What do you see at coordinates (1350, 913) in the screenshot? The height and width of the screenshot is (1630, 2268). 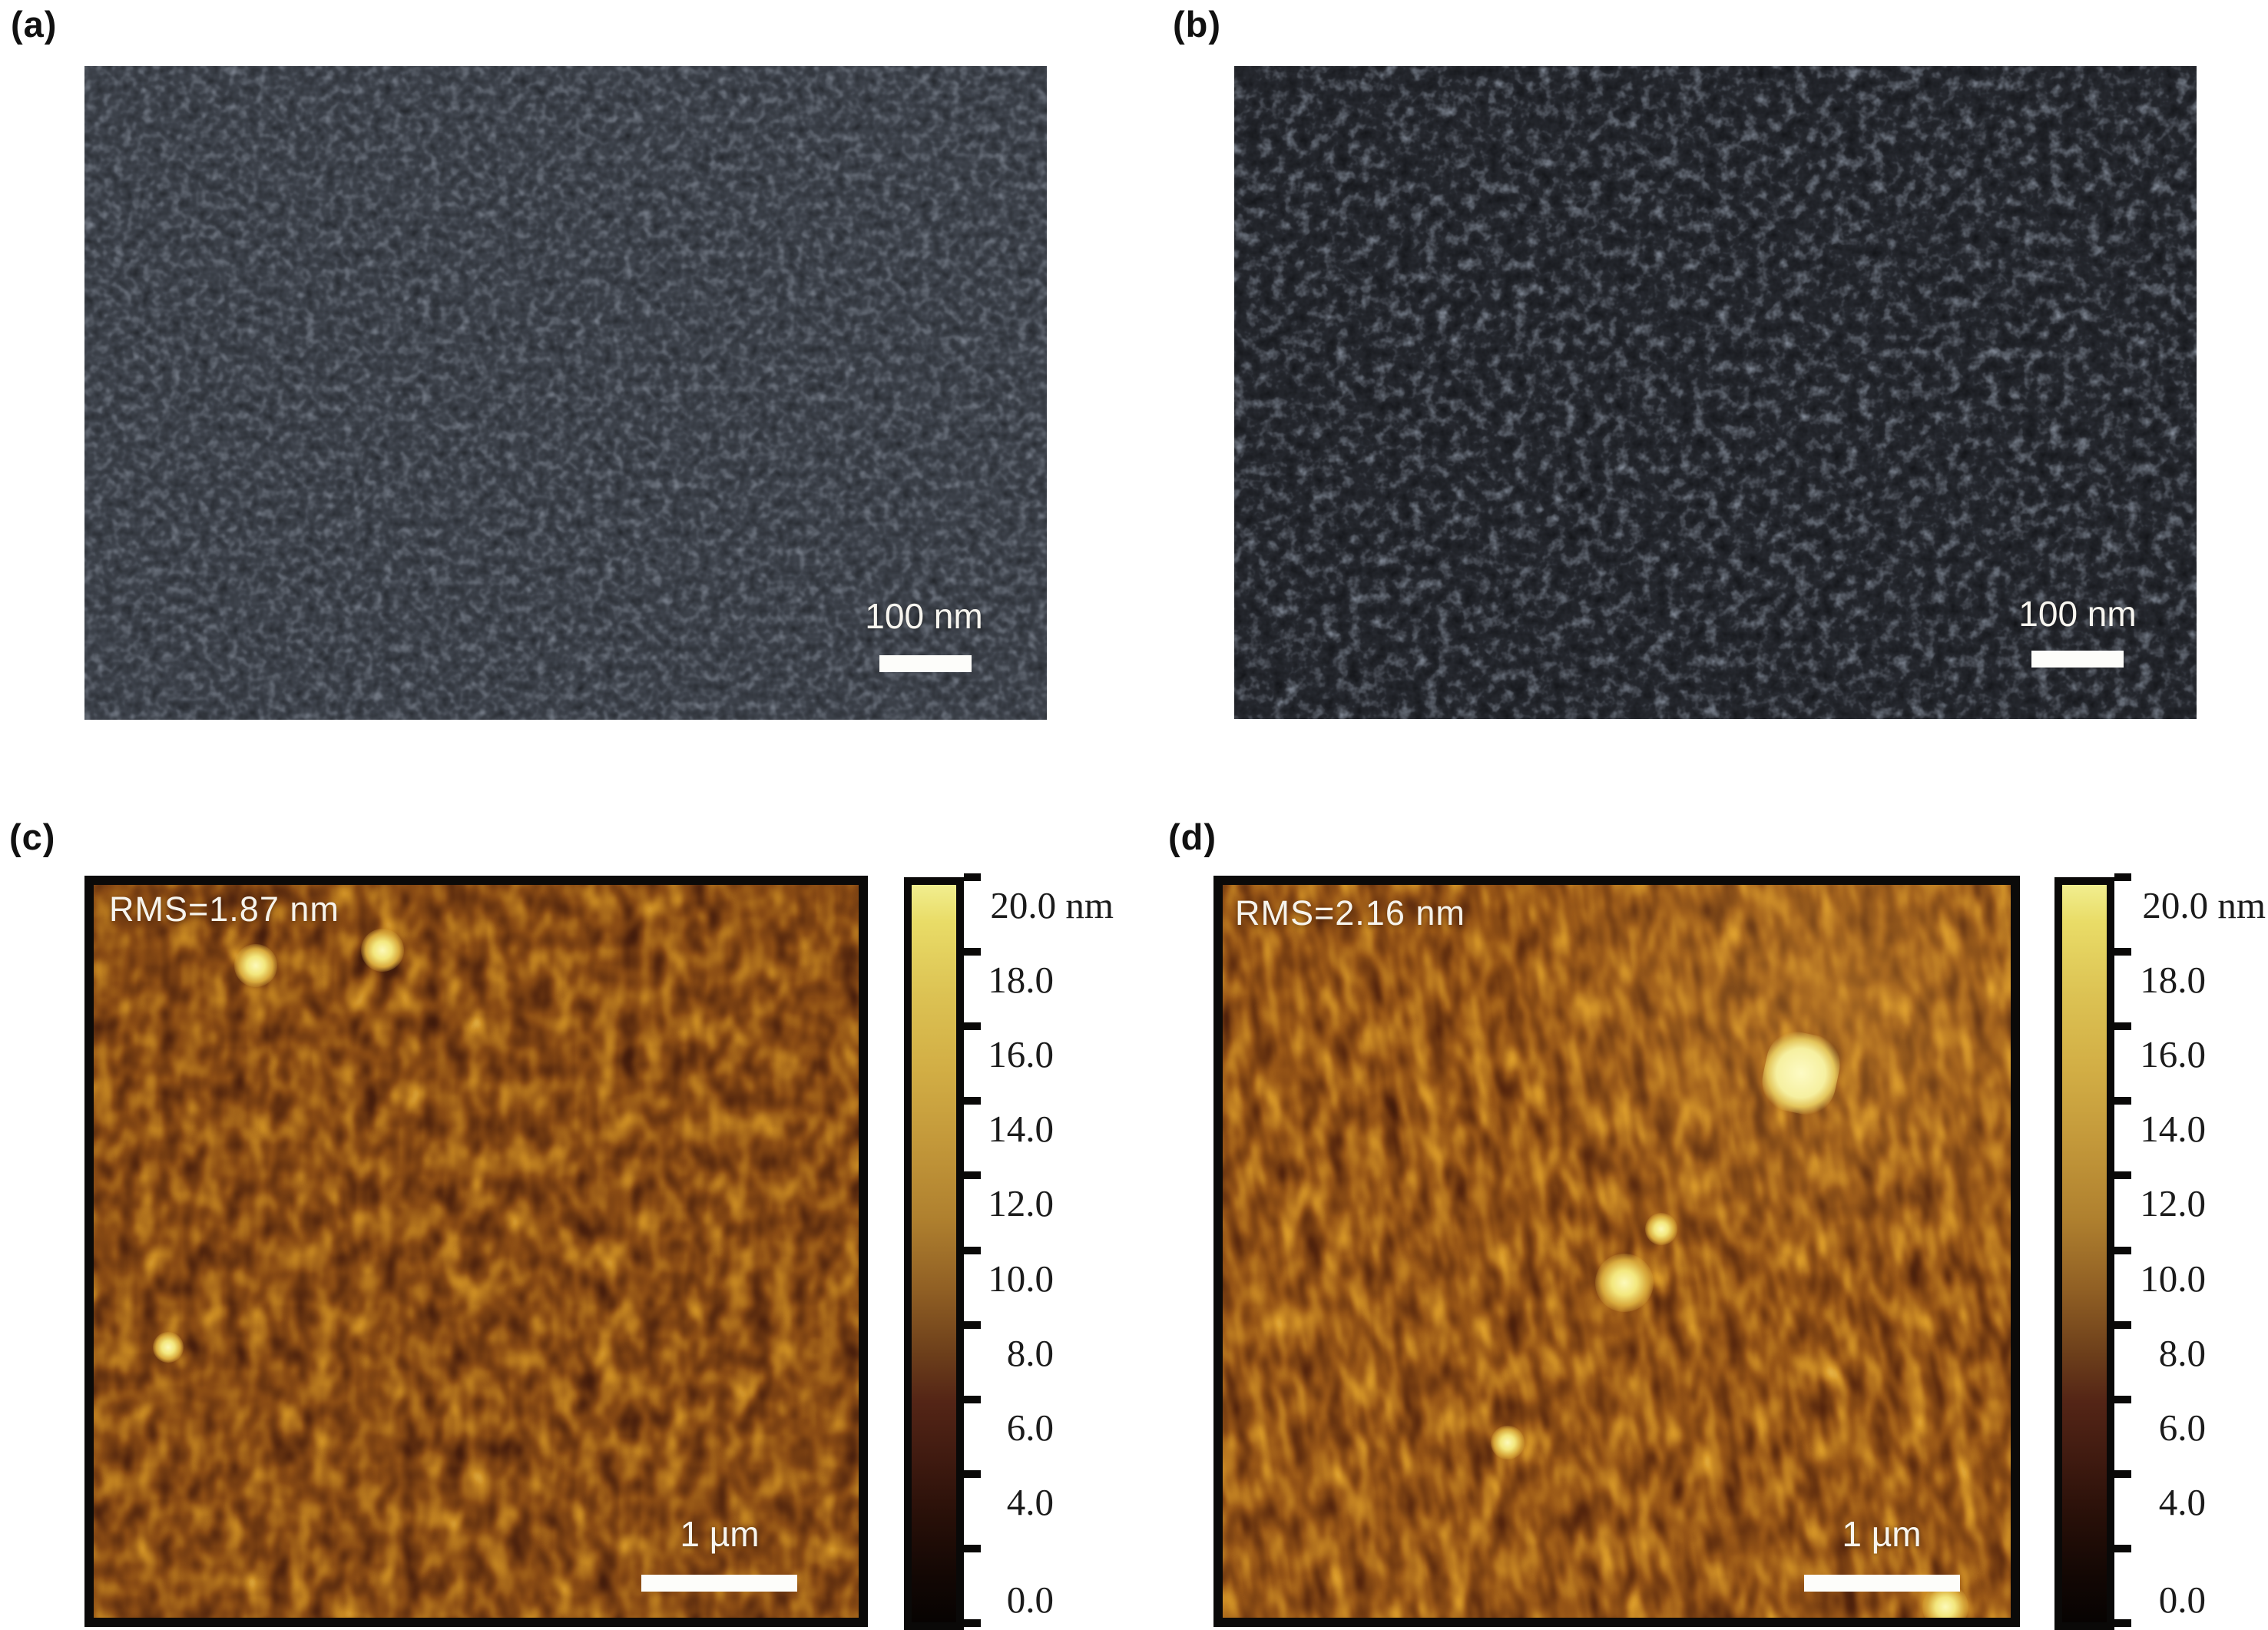 I see `rms-annotation-d: RMS=2.16 nm` at bounding box center [1350, 913].